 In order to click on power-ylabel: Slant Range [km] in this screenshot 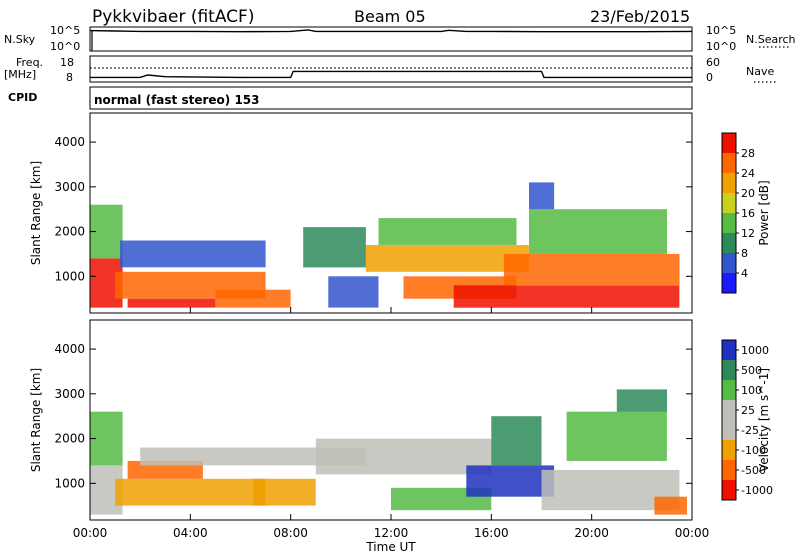, I will do `click(36, 213)`.